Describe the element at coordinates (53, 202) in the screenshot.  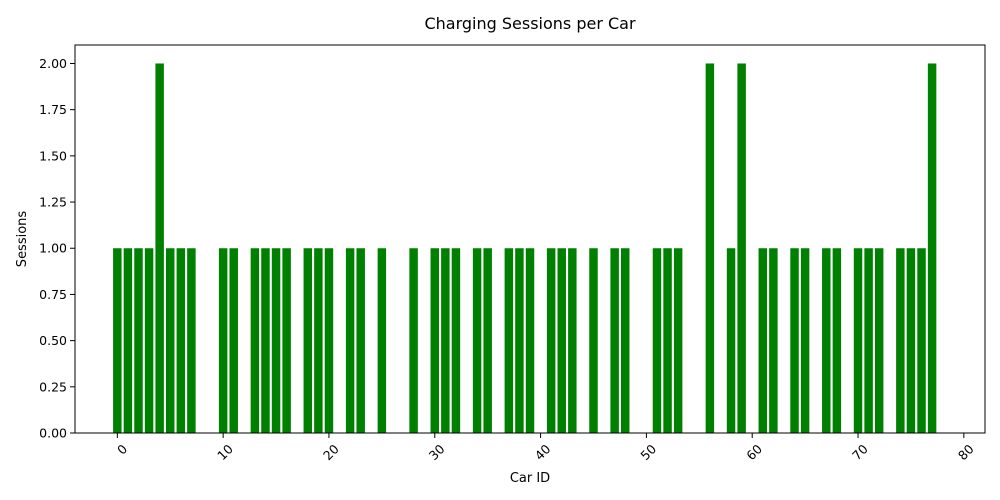
I see `y-tick-label: 1.25` at that location.